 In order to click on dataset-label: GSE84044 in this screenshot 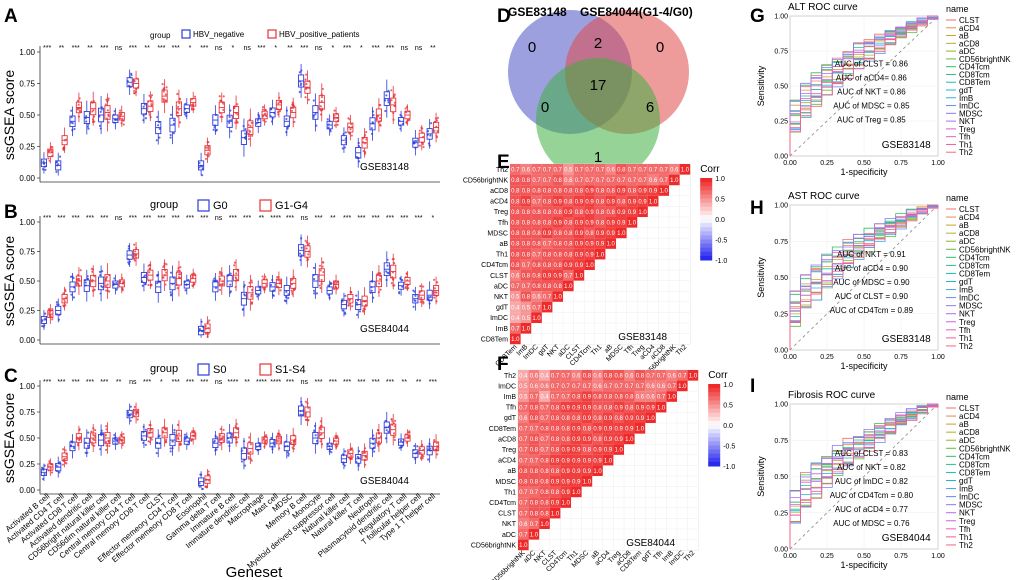, I will do `click(384, 329)`.